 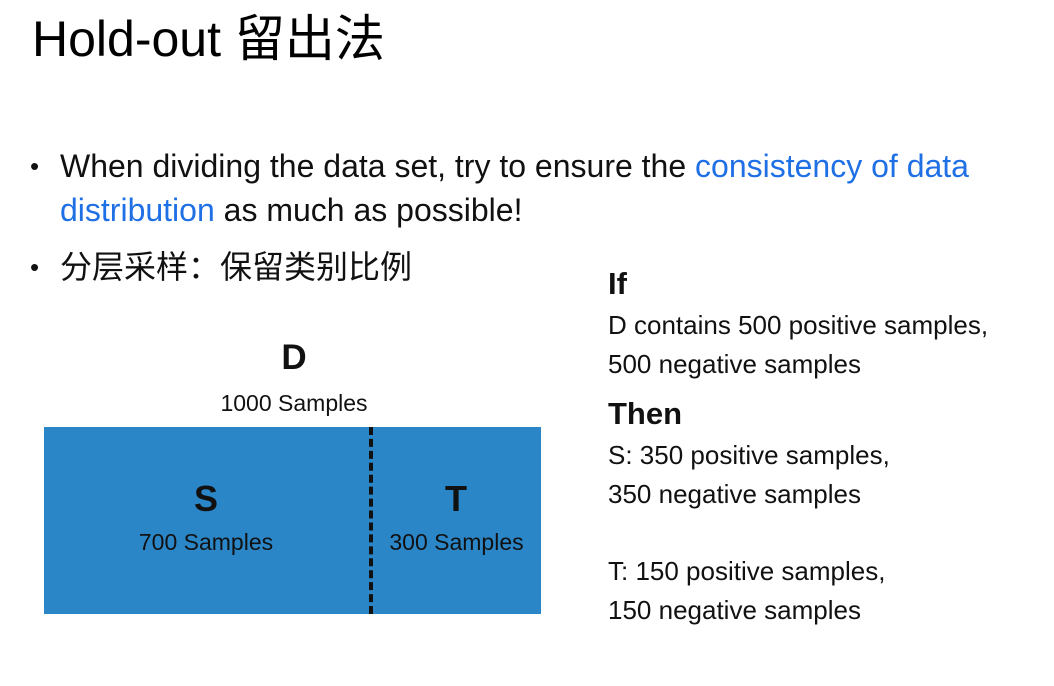 What do you see at coordinates (294, 357) in the screenshot?
I see `dataset-label: D` at bounding box center [294, 357].